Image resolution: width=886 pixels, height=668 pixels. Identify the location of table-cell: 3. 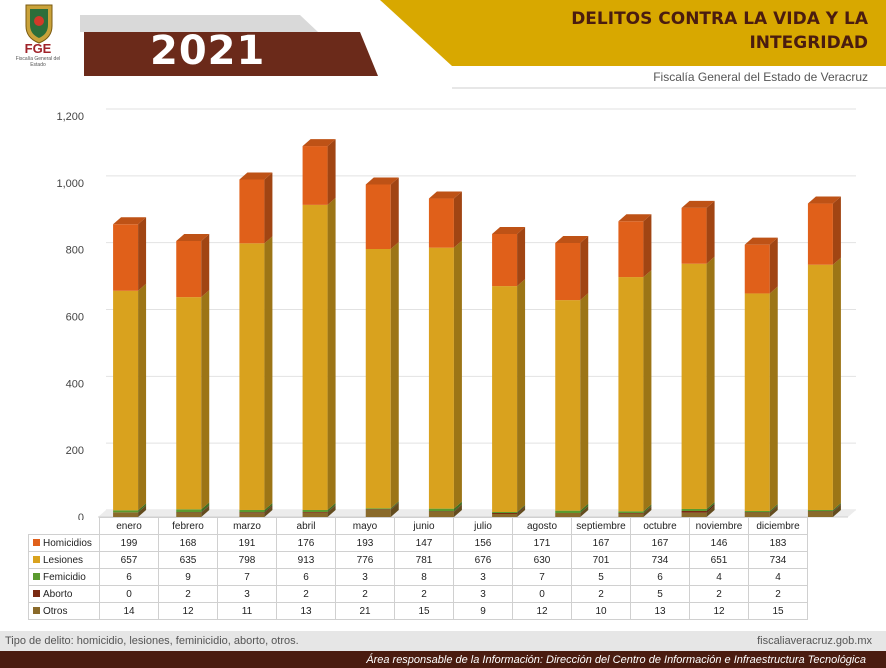
(483, 577).